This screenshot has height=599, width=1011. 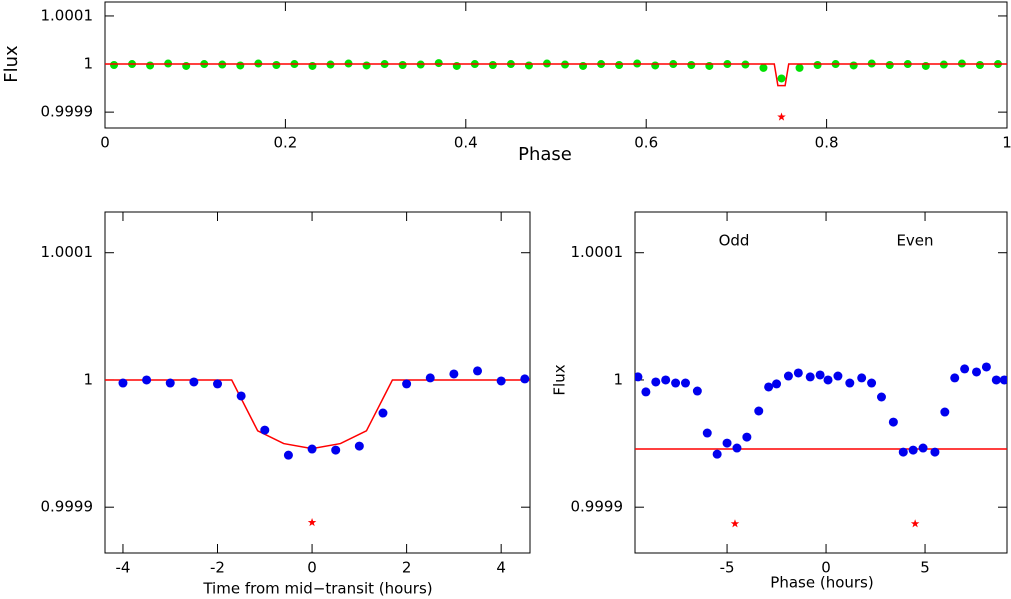 What do you see at coordinates (217, 568) in the screenshot?
I see `x-tick-label: -2` at bounding box center [217, 568].